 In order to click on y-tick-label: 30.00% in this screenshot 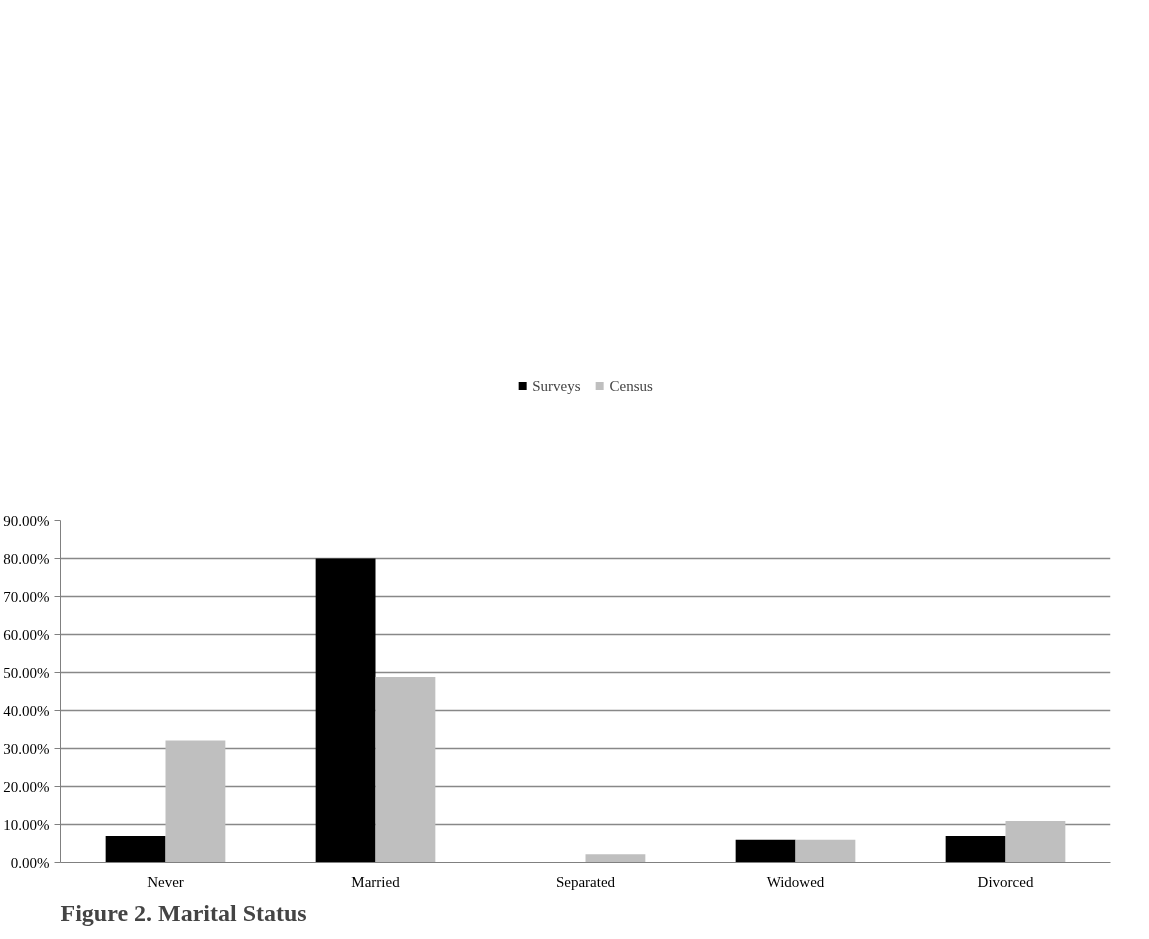, I will do `click(26, 748)`.